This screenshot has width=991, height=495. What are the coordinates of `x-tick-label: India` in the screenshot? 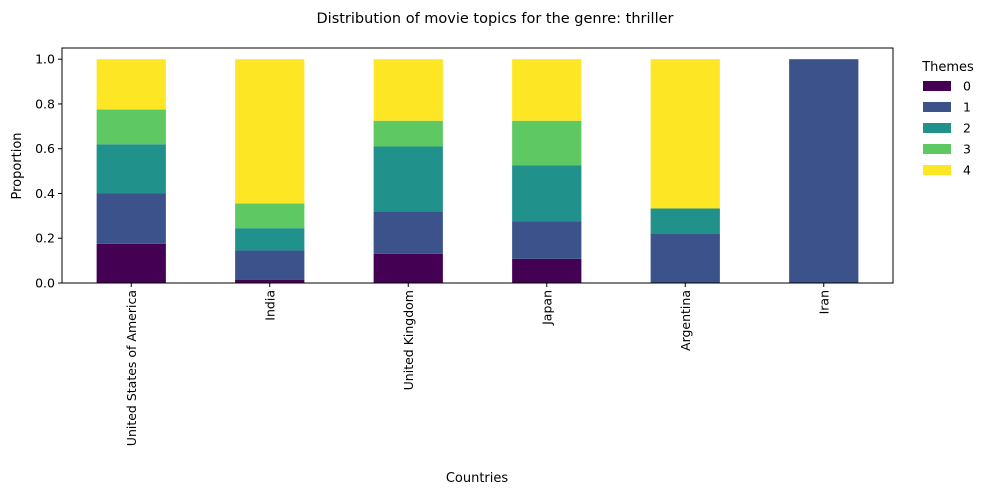 It's located at (269, 305).